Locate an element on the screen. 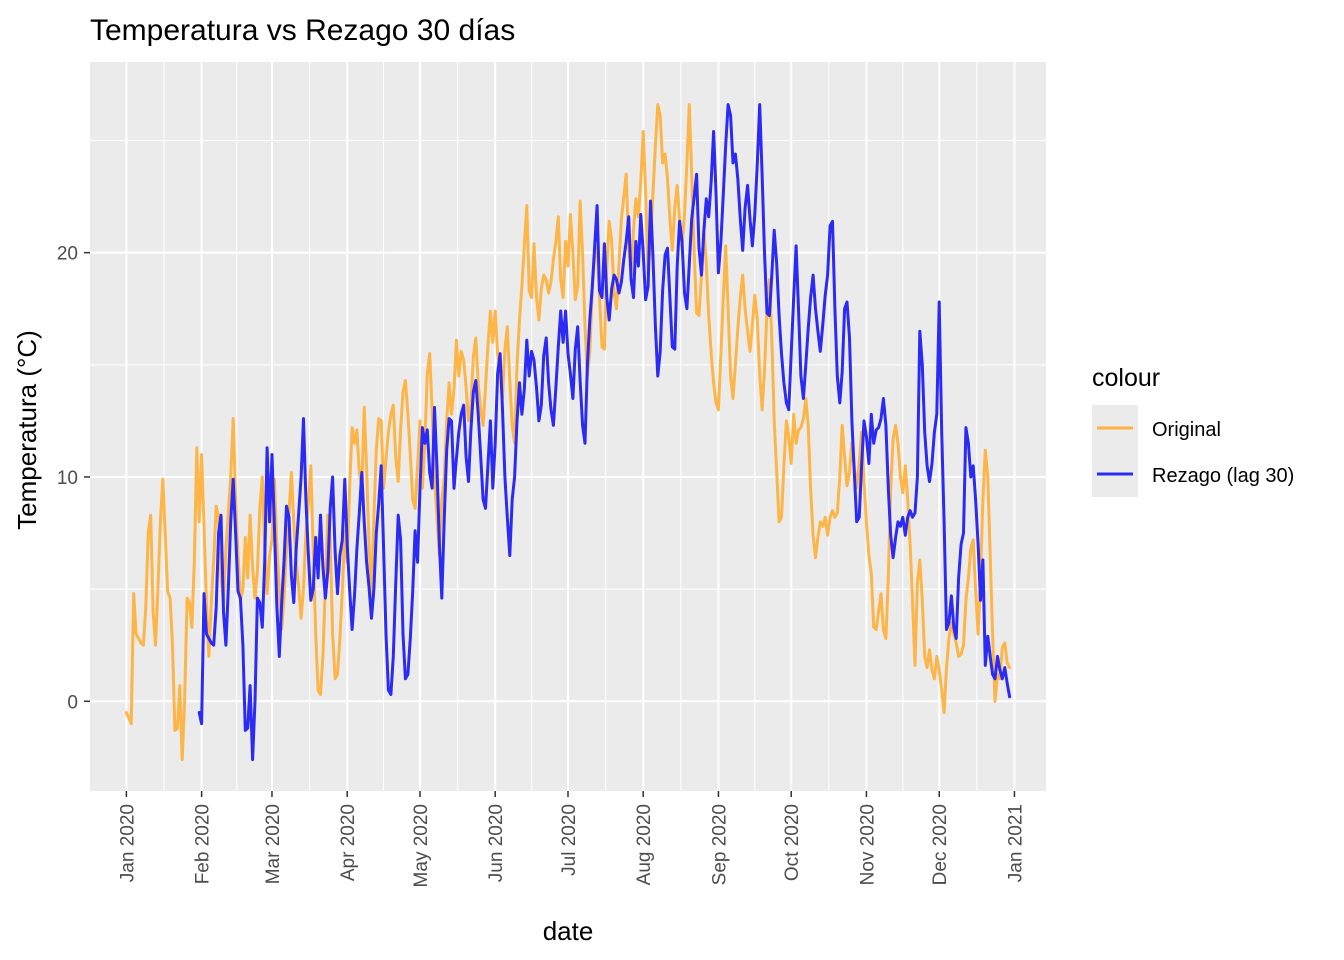  x-tick-label: Oct 2020 is located at coordinates (792, 842).